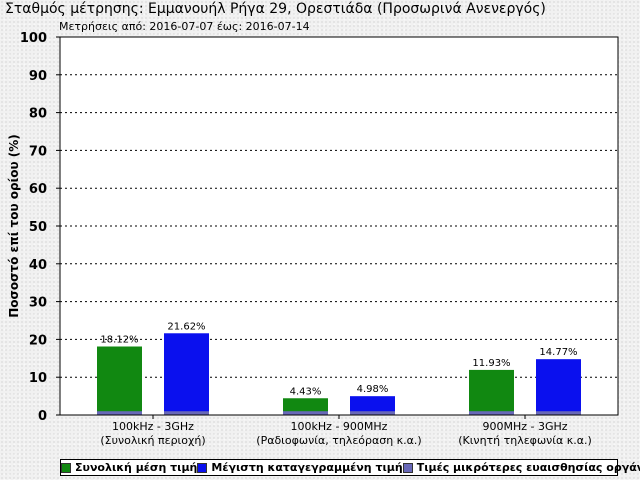 The image size is (640, 480). What do you see at coordinates (38, 114) in the screenshot?
I see `y-tick-label: 80` at bounding box center [38, 114].